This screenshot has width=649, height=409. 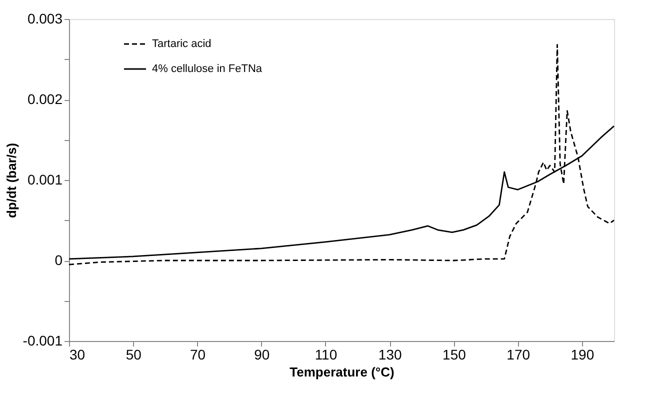 What do you see at coordinates (262, 354) in the screenshot?
I see `x-tick-label: 90` at bounding box center [262, 354].